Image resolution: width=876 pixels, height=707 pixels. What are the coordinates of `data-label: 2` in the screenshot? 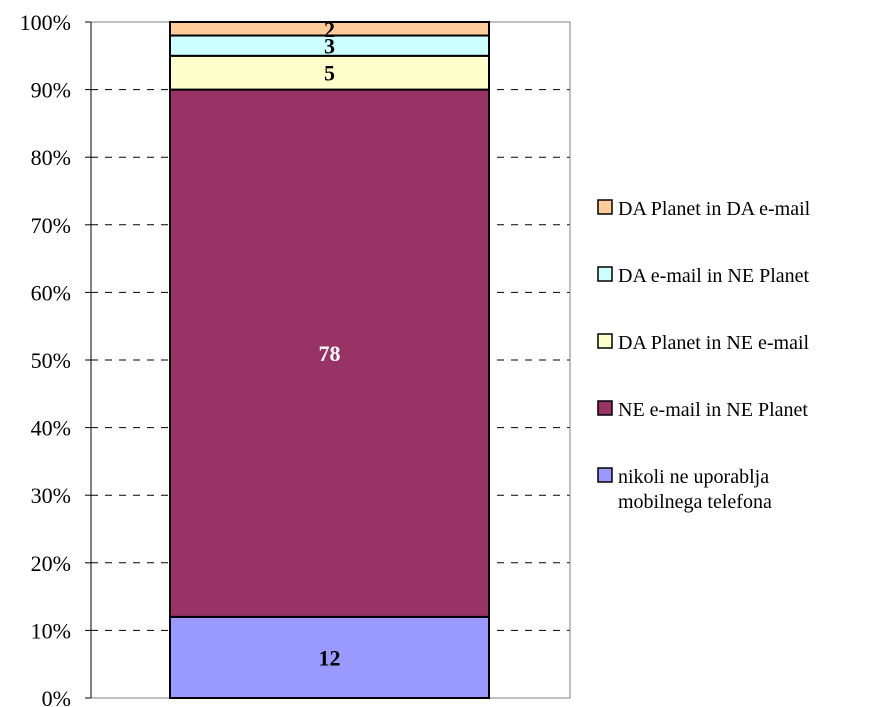 It's located at (329, 29).